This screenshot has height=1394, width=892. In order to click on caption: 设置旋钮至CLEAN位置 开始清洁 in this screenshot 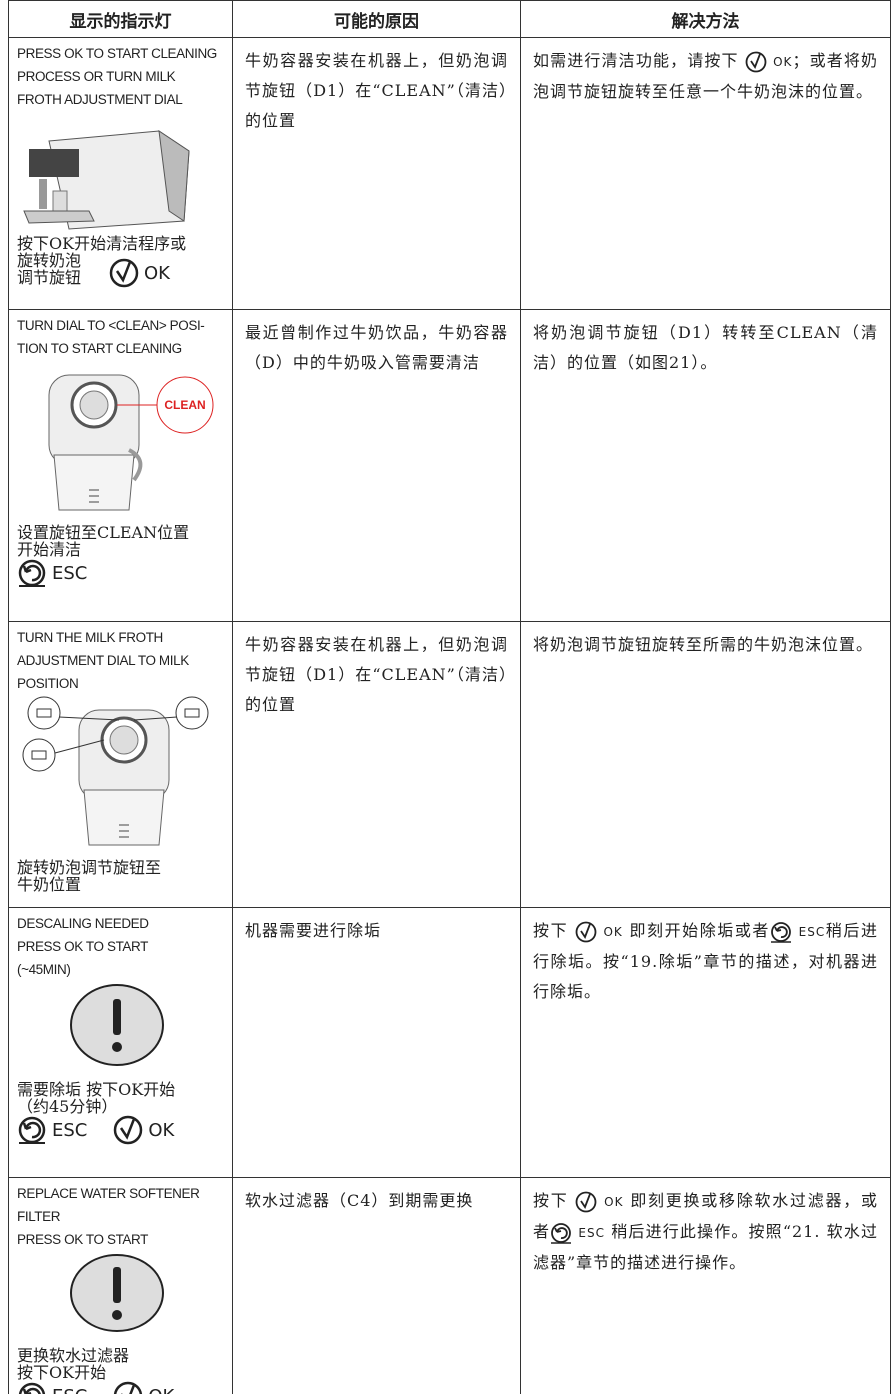, I will do `click(120, 541)`.